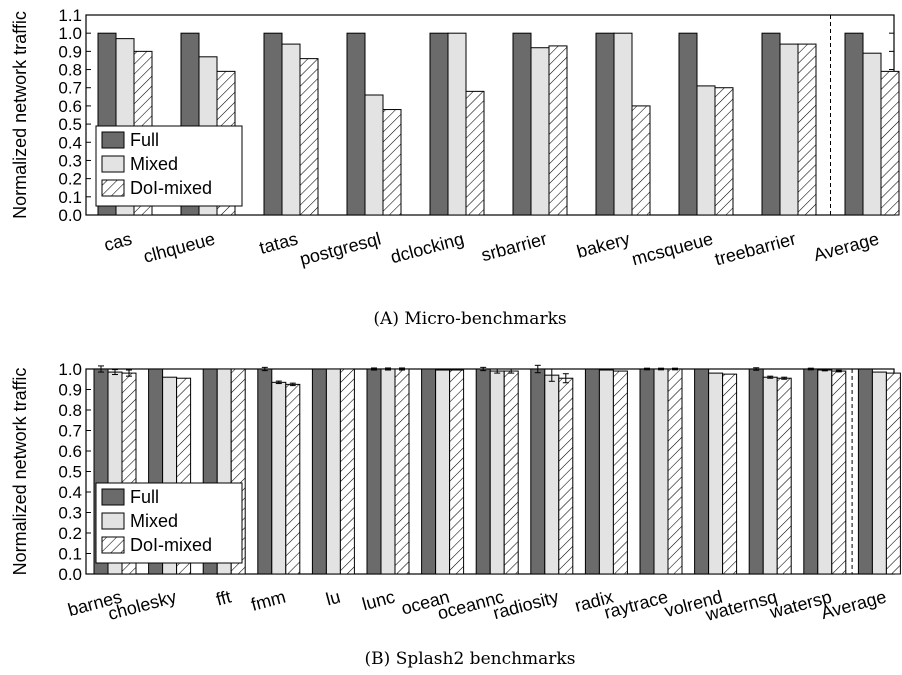 This screenshot has width=902, height=675. I want to click on x-tick-label: dclocking, so click(427, 248).